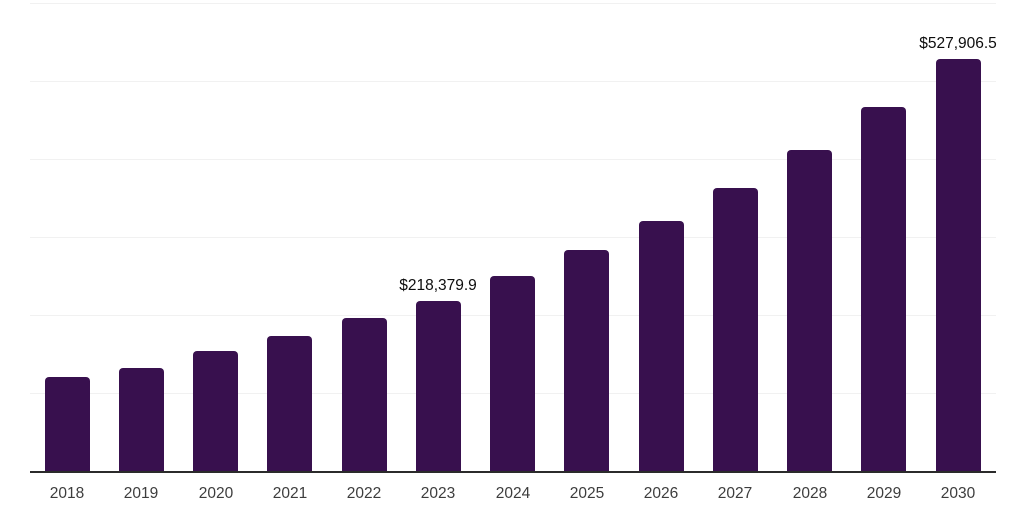 This screenshot has height=512, width=1024. Describe the element at coordinates (587, 493) in the screenshot. I see `x-tick-label: 2025` at that location.